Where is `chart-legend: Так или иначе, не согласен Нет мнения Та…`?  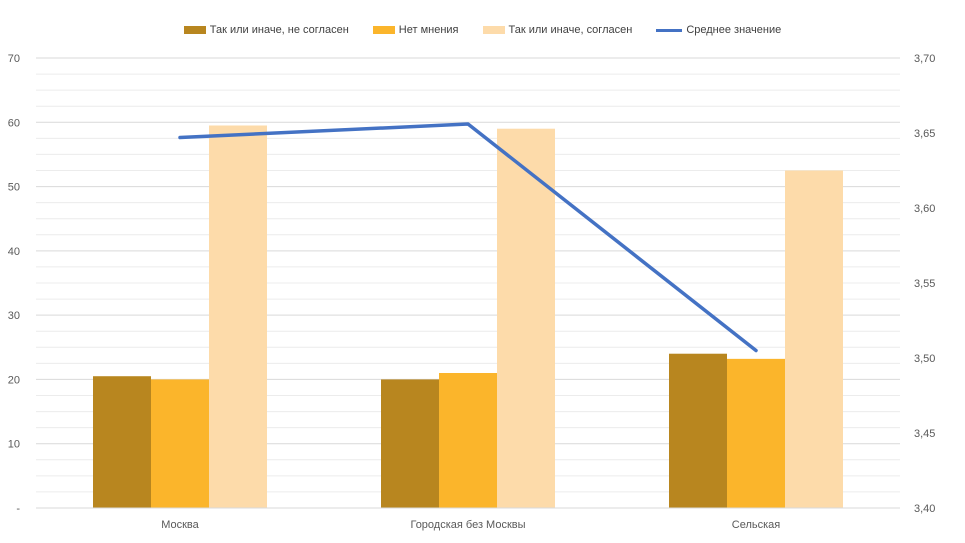 chart-legend: Так или иначе, не согласен Нет мнения Та… is located at coordinates (482, 30).